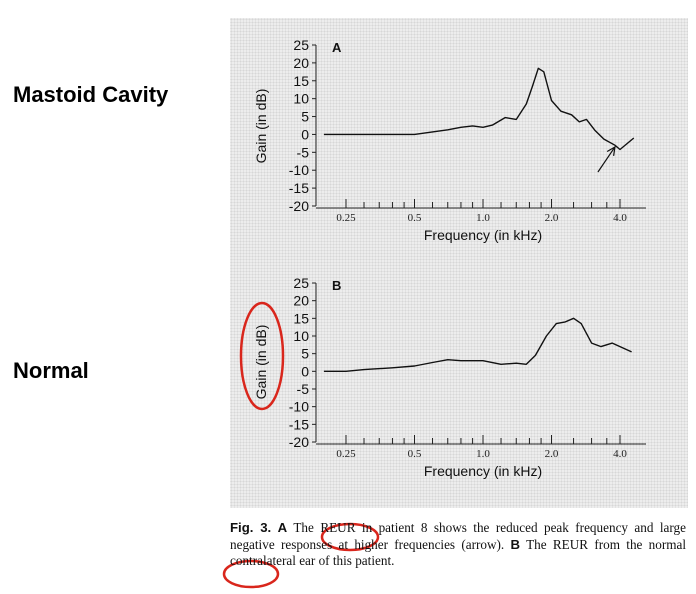 Image resolution: width=696 pixels, height=594 pixels. Describe the element at coordinates (299, 170) in the screenshot. I see `y-tick-label-a: -10` at that location.